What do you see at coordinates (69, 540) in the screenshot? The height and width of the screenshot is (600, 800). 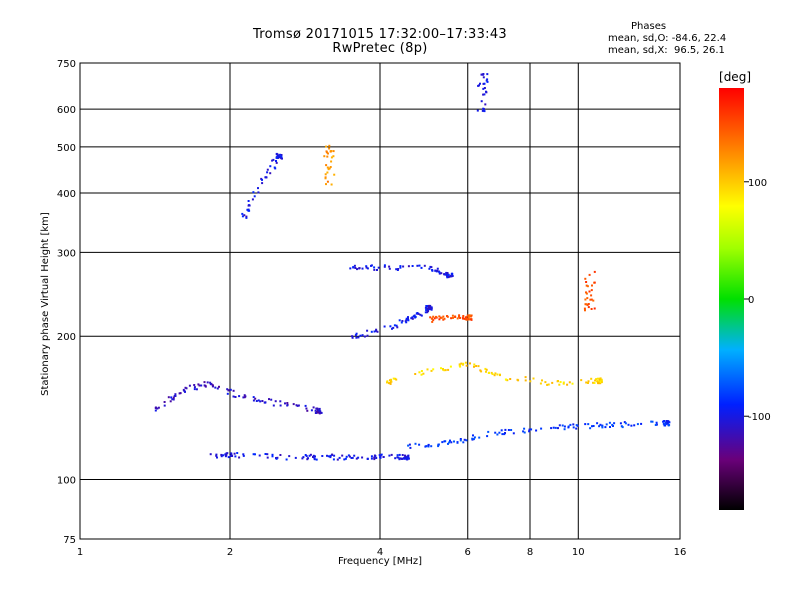 I see `y-tick-label: 75` at bounding box center [69, 540].